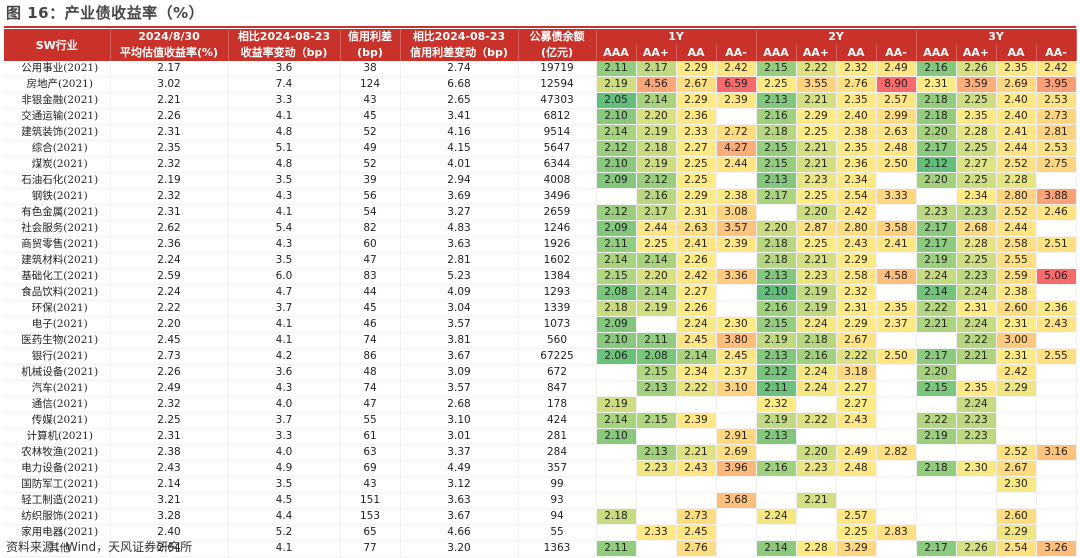  I want to click on yield-y1-cell: 2.42, so click(736, 69).